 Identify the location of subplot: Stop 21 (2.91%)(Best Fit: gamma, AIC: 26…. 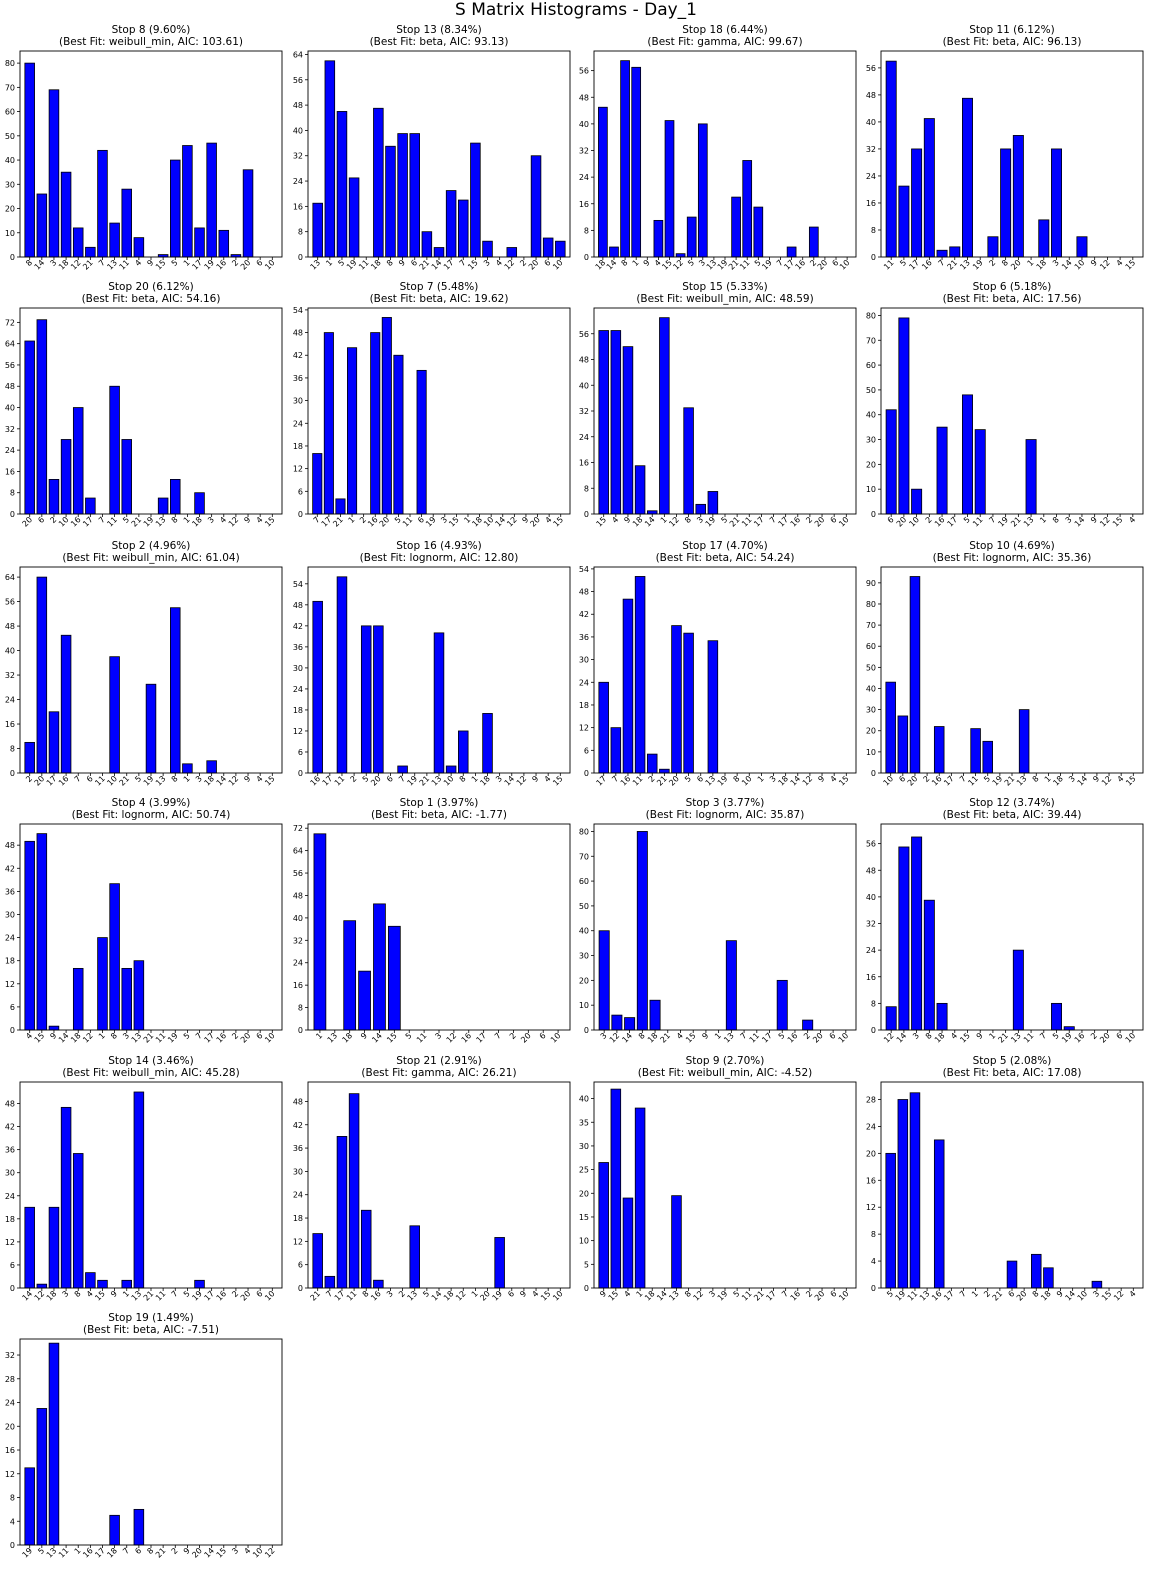
(432, 1179).